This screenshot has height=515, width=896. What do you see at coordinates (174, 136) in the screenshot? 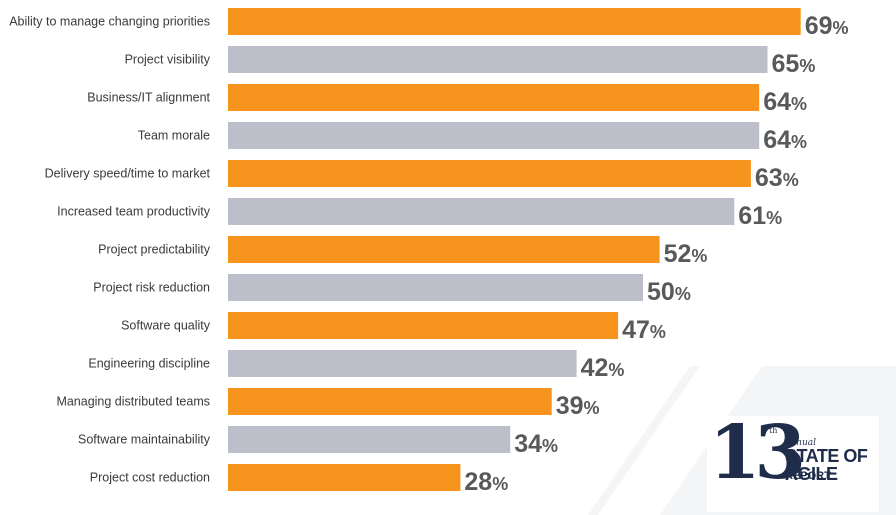
I see `category-label: Team morale` at bounding box center [174, 136].